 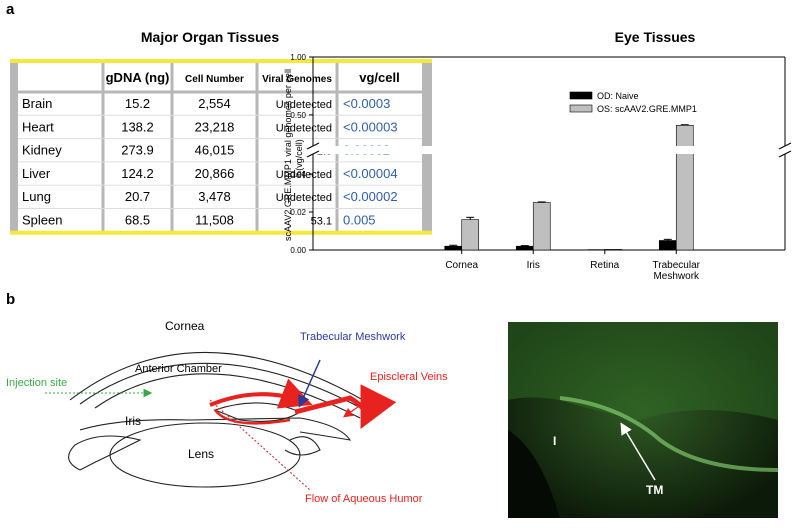 What do you see at coordinates (214, 103) in the screenshot?
I see `table-cell: 2,554` at bounding box center [214, 103].